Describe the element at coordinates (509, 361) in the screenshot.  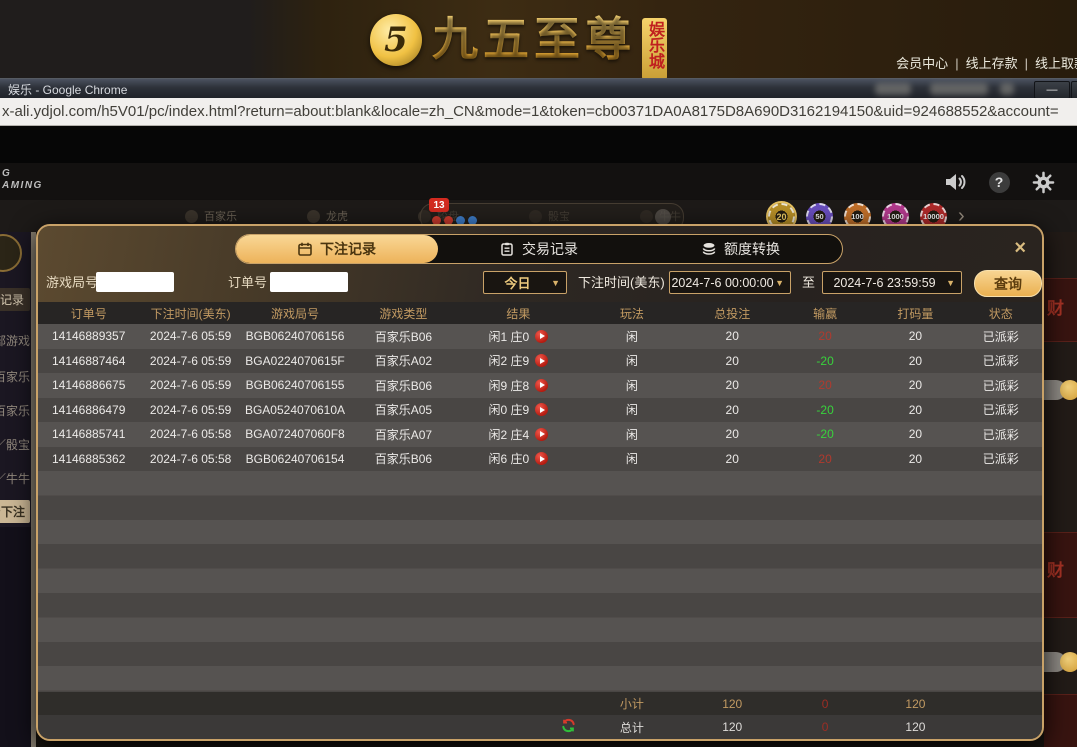
I see `result-text: 闲2 庄9` at that location.